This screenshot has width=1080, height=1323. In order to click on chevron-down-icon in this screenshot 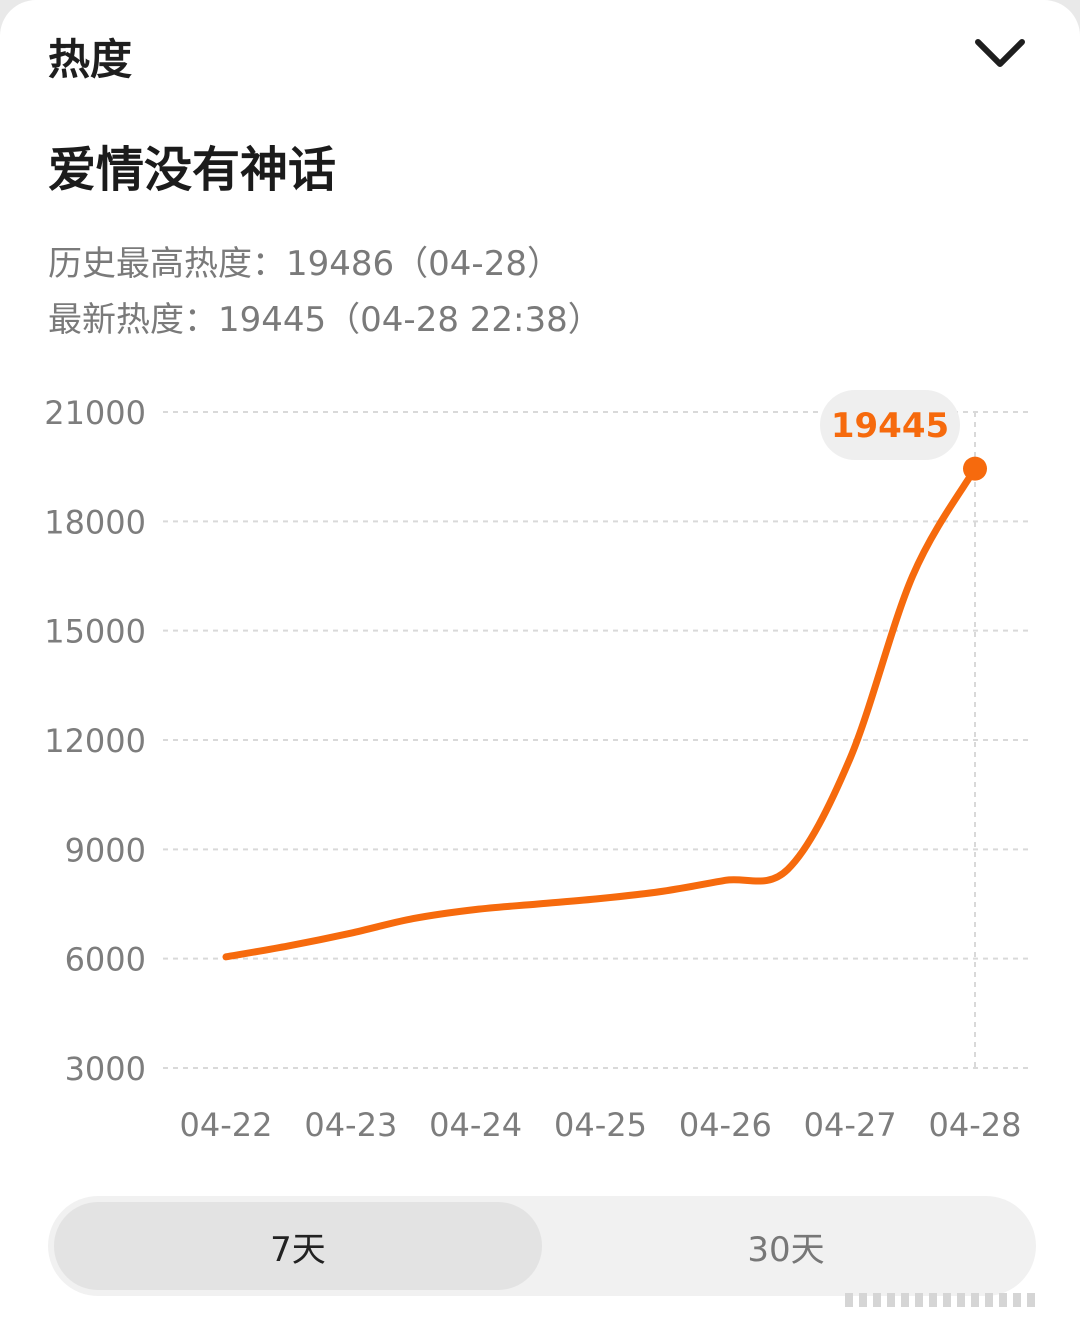, I will do `click(1000, 54)`.